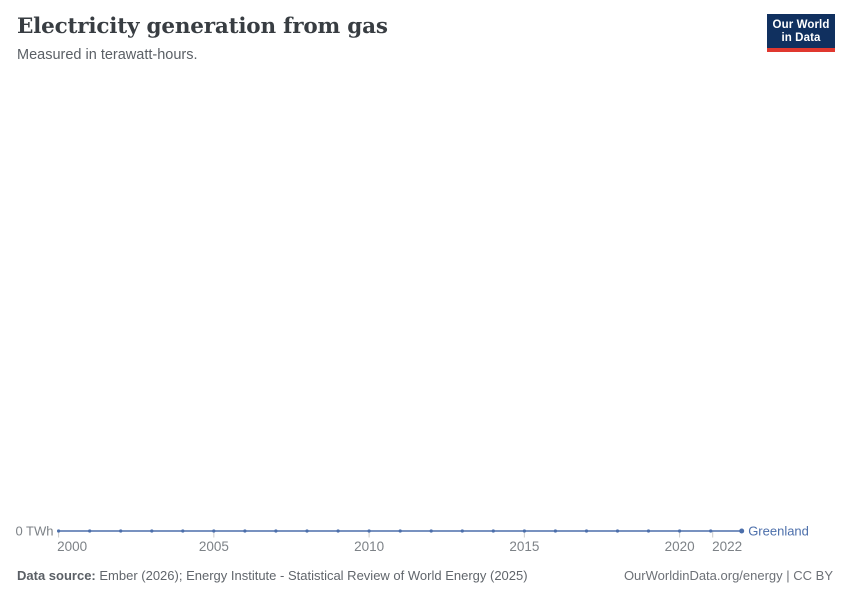 Image resolution: width=850 pixels, height=600 pixels. Describe the element at coordinates (801, 25) in the screenshot. I see `logo-line1: Our World` at that location.